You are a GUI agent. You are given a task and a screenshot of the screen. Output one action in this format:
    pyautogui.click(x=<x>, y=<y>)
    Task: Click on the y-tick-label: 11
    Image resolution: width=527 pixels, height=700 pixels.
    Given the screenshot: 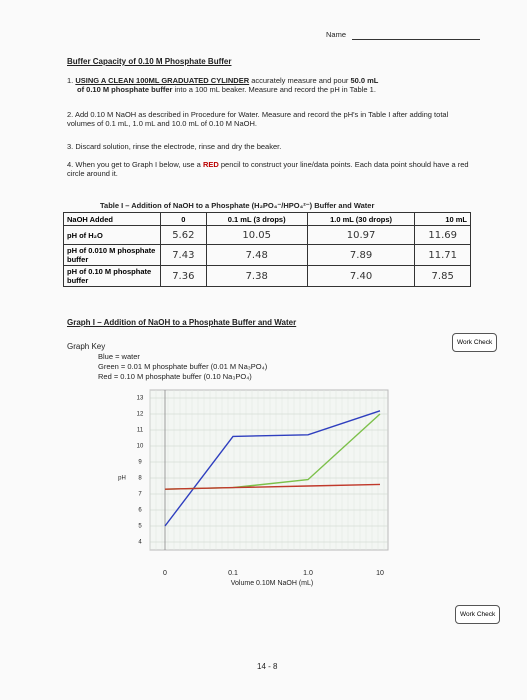 What is the action you would take?
    pyautogui.click(x=140, y=431)
    